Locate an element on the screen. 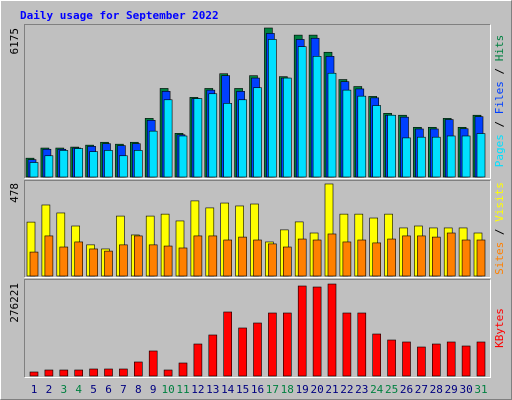 The height and width of the screenshot is (400, 512). x-tick-label: 7 is located at coordinates (123, 389).